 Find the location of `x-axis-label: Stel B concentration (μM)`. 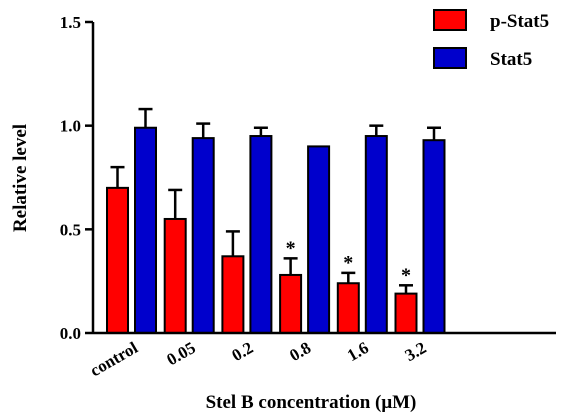

x-axis-label: Stel B concentration (μM) is located at coordinates (311, 402).